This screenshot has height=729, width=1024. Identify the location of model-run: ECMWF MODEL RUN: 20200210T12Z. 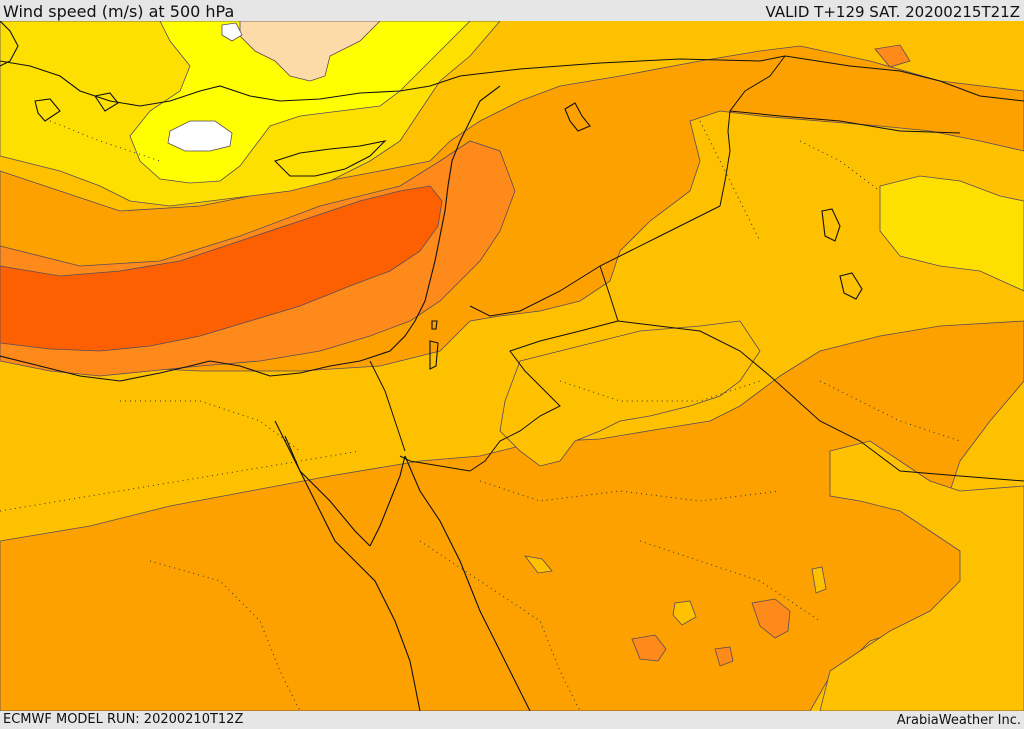
(123, 719).